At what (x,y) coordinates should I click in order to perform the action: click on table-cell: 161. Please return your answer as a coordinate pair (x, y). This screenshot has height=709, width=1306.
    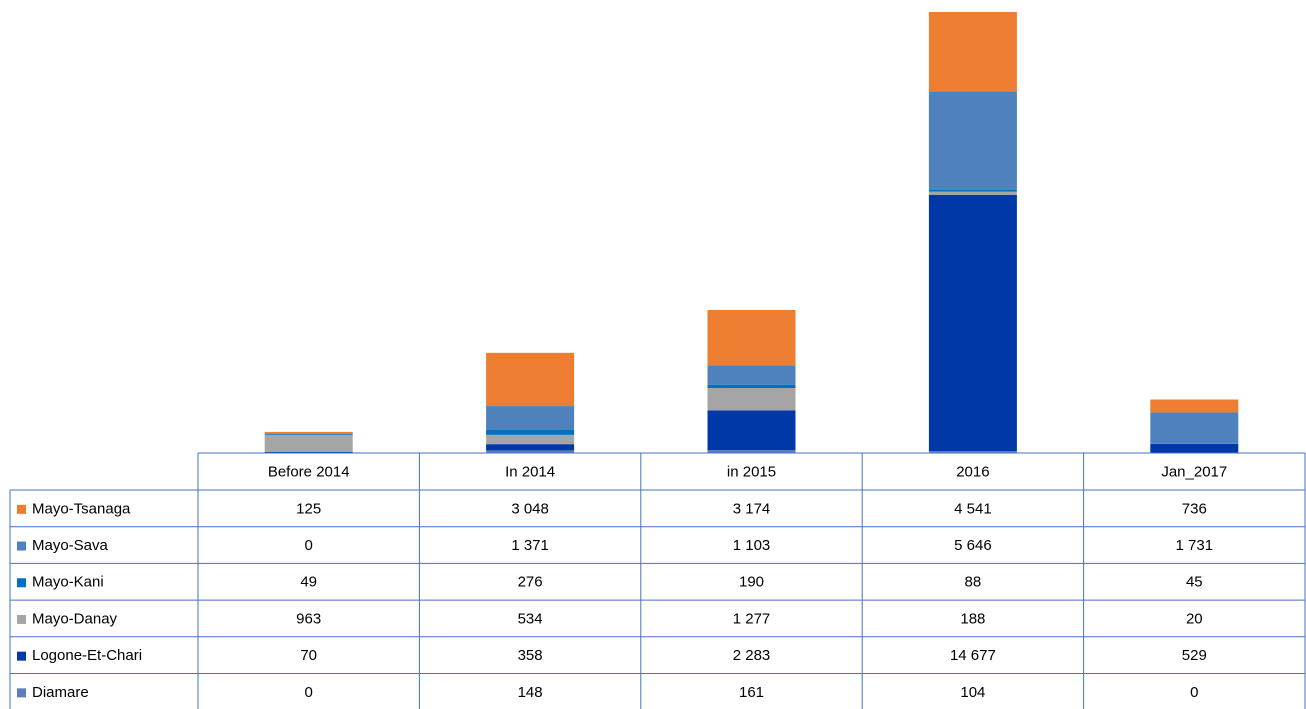
    Looking at the image, I should click on (751, 692).